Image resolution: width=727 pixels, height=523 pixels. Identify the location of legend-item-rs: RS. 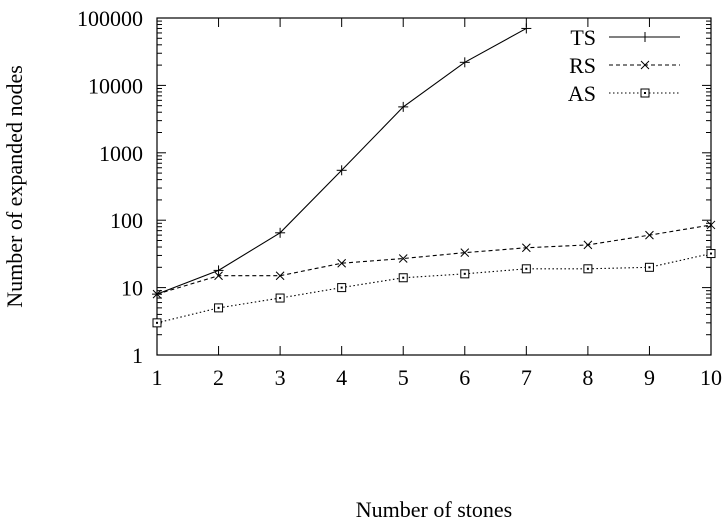
(624, 65).